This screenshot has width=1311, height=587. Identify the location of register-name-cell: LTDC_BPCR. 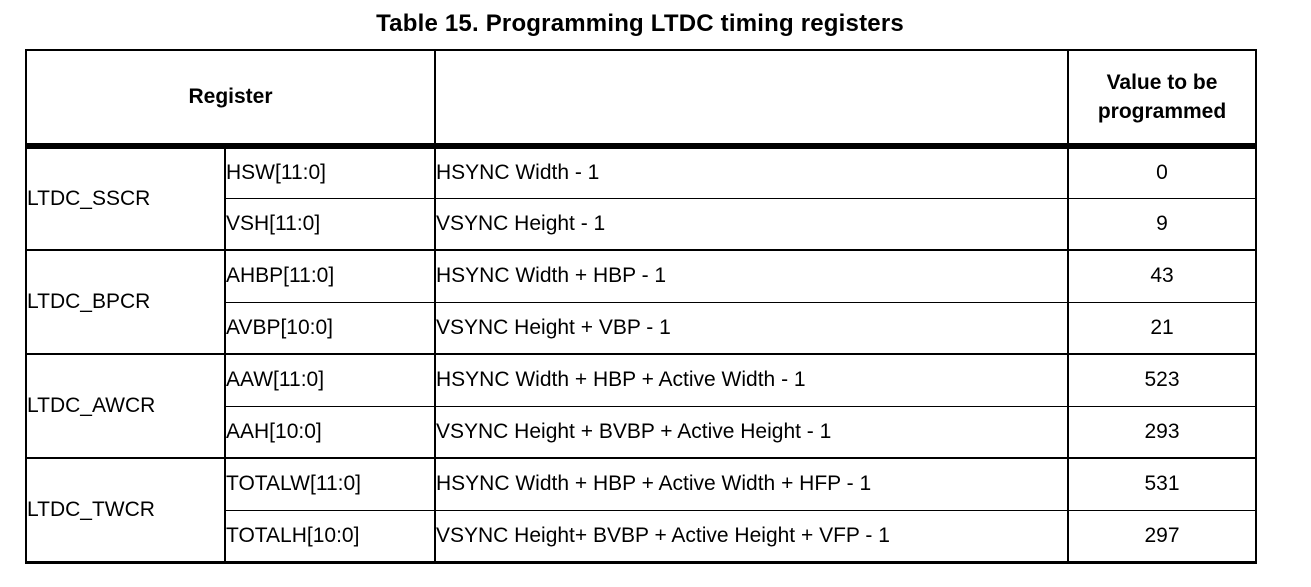
(125, 302).